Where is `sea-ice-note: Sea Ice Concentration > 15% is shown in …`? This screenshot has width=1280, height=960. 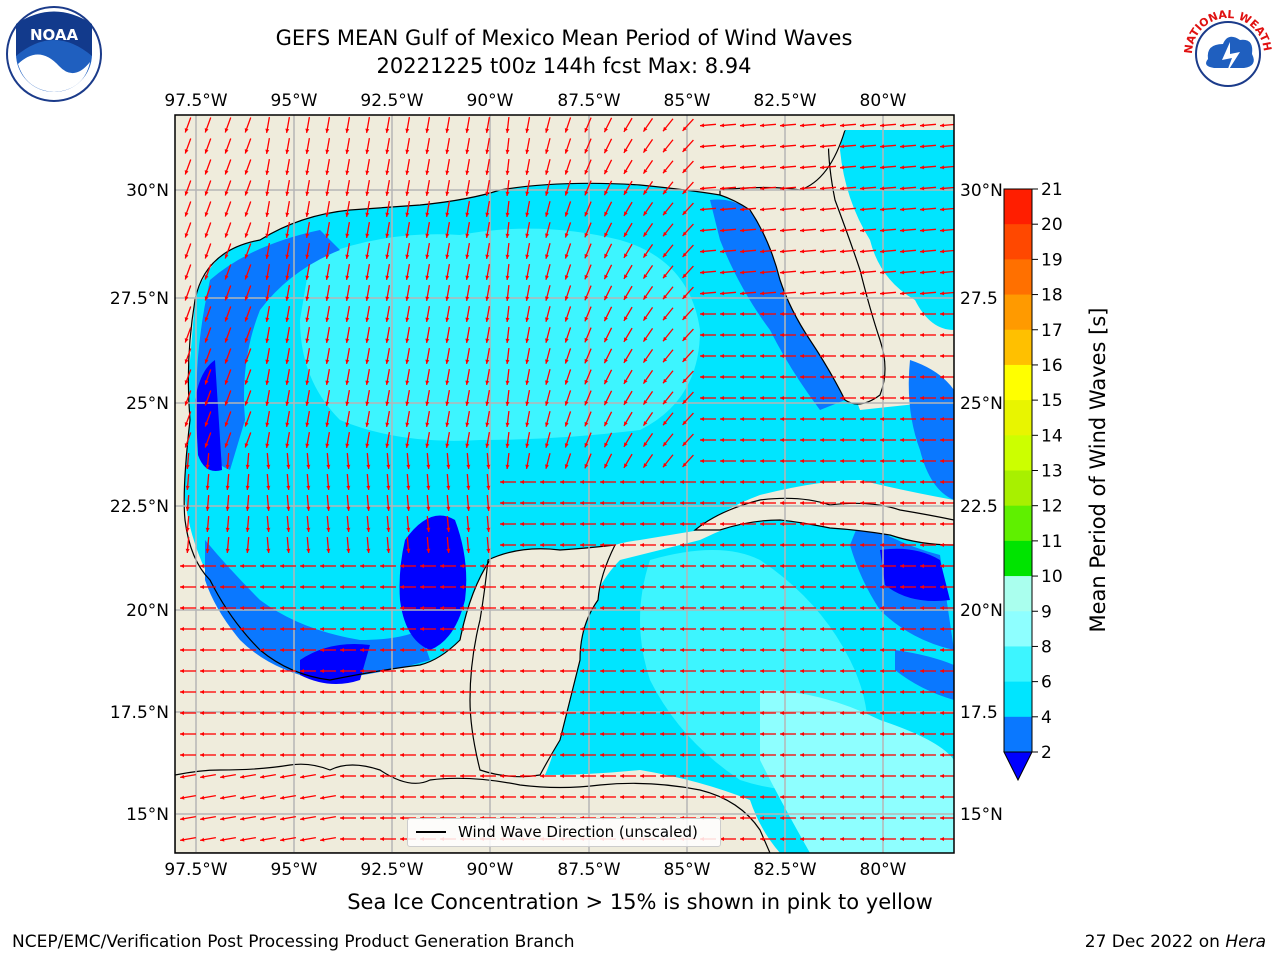
sea-ice-note: Sea Ice Concentration > 15% is shown in … is located at coordinates (640, 902).